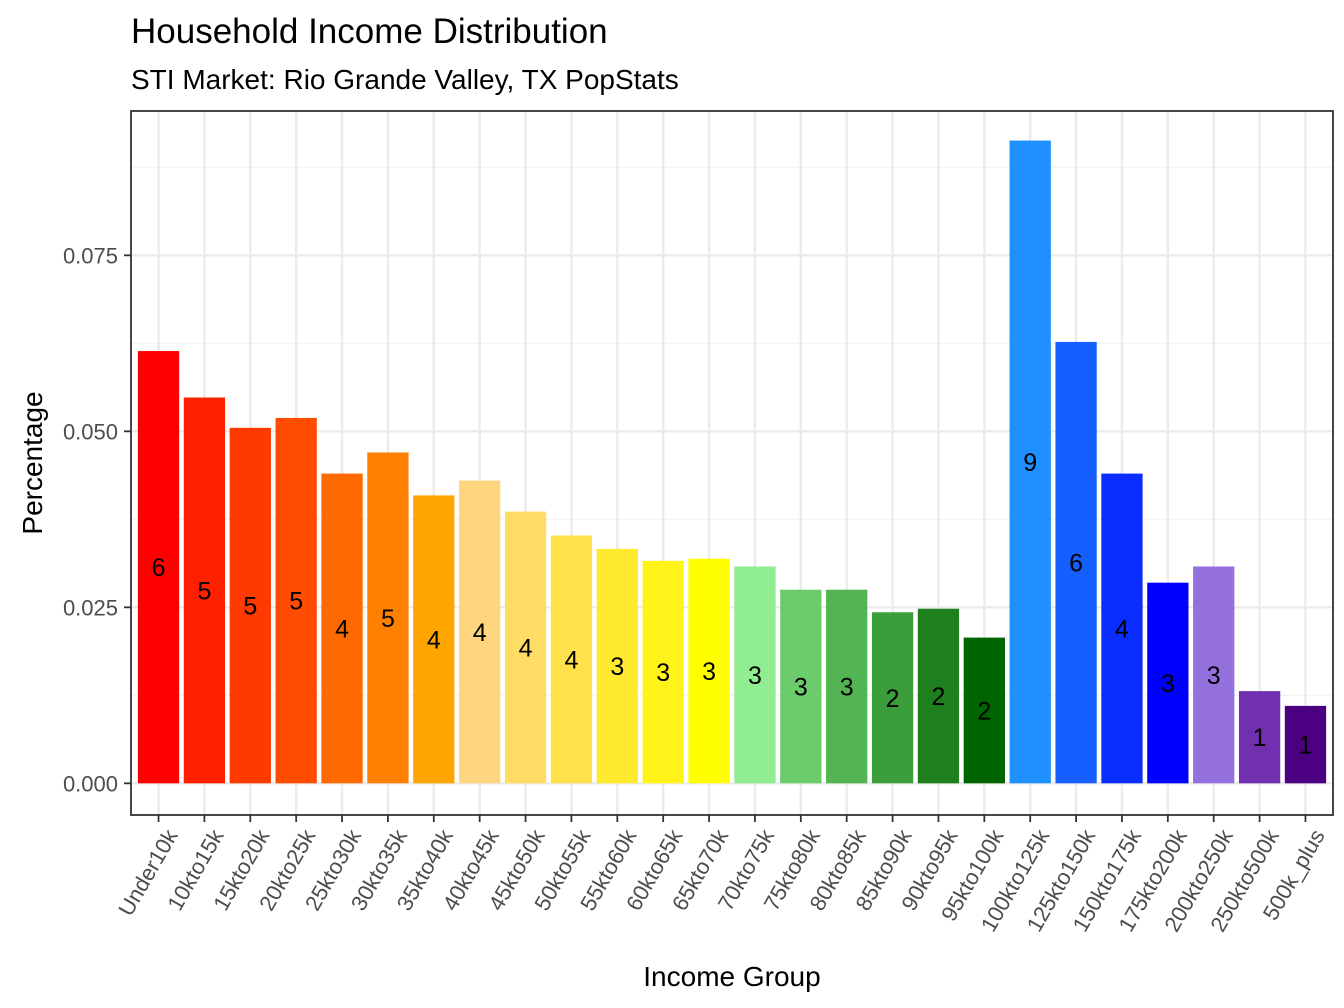 This screenshot has width=1344, height=1008. Describe the element at coordinates (90, 431) in the screenshot. I see `y-tick-label: 0.050` at that location.